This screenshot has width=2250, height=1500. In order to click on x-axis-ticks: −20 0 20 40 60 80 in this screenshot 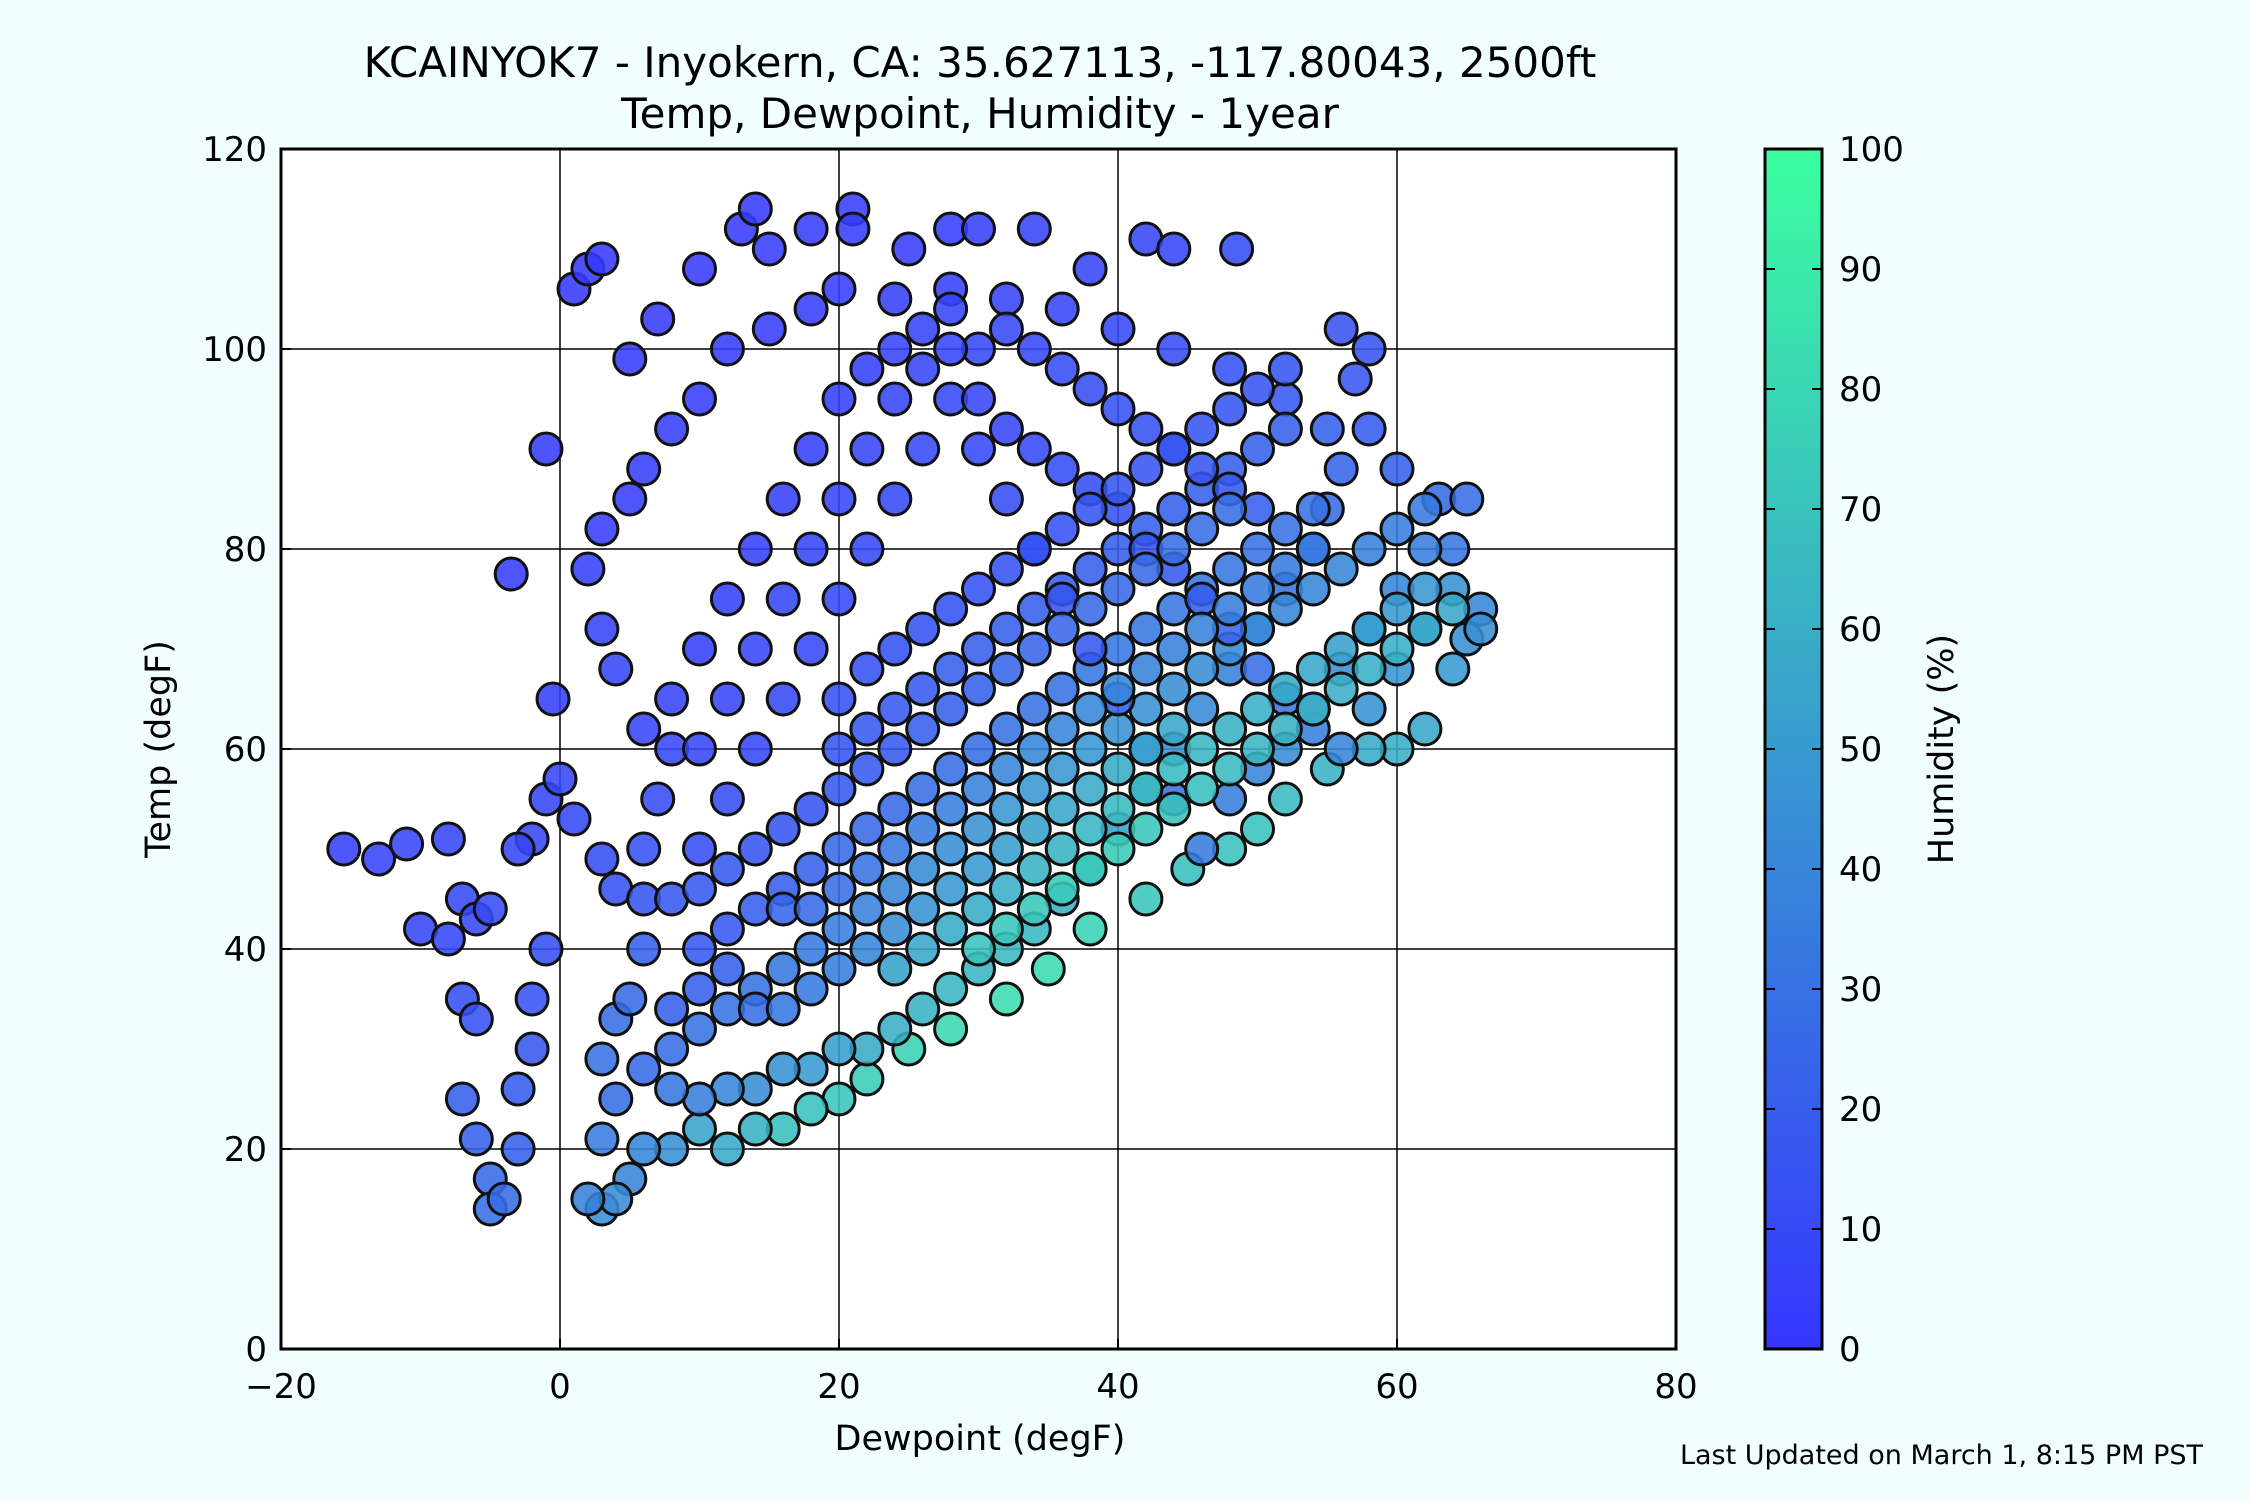, I will do `click(971, 1373)`.